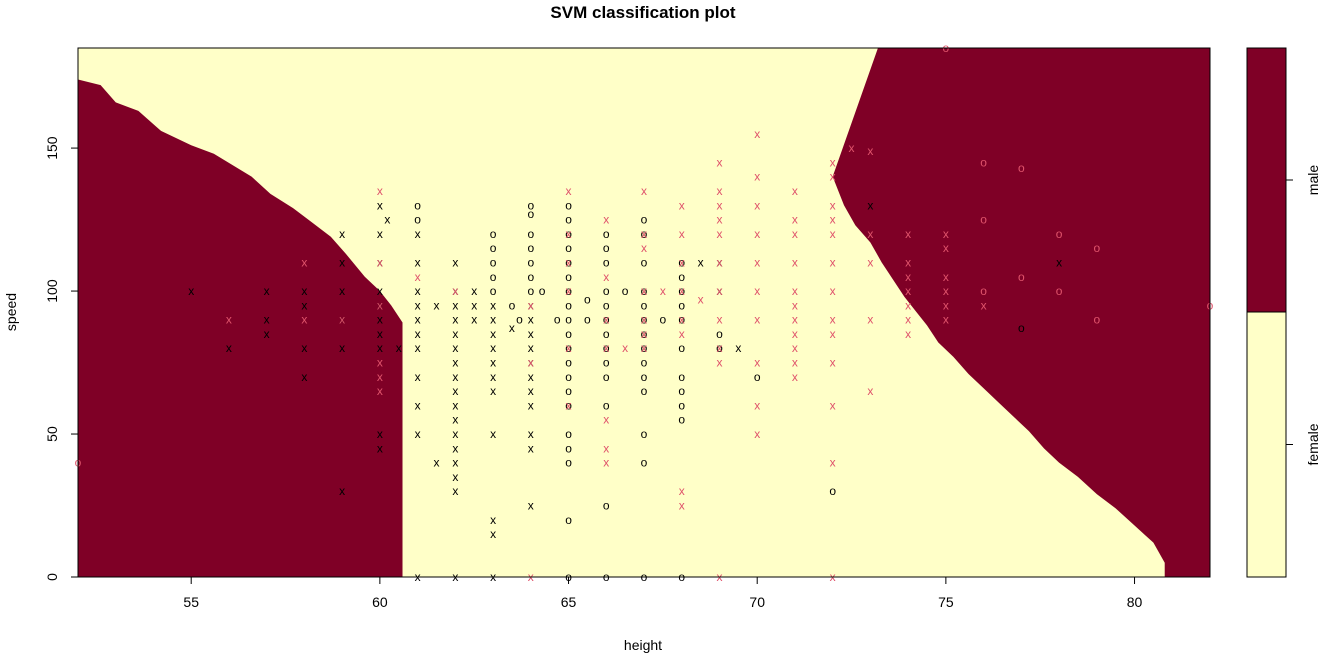 Image resolution: width=1333 pixels, height=657 pixels. Describe the element at coordinates (191, 602) in the screenshot. I see `x-tick-label: 55` at that location.